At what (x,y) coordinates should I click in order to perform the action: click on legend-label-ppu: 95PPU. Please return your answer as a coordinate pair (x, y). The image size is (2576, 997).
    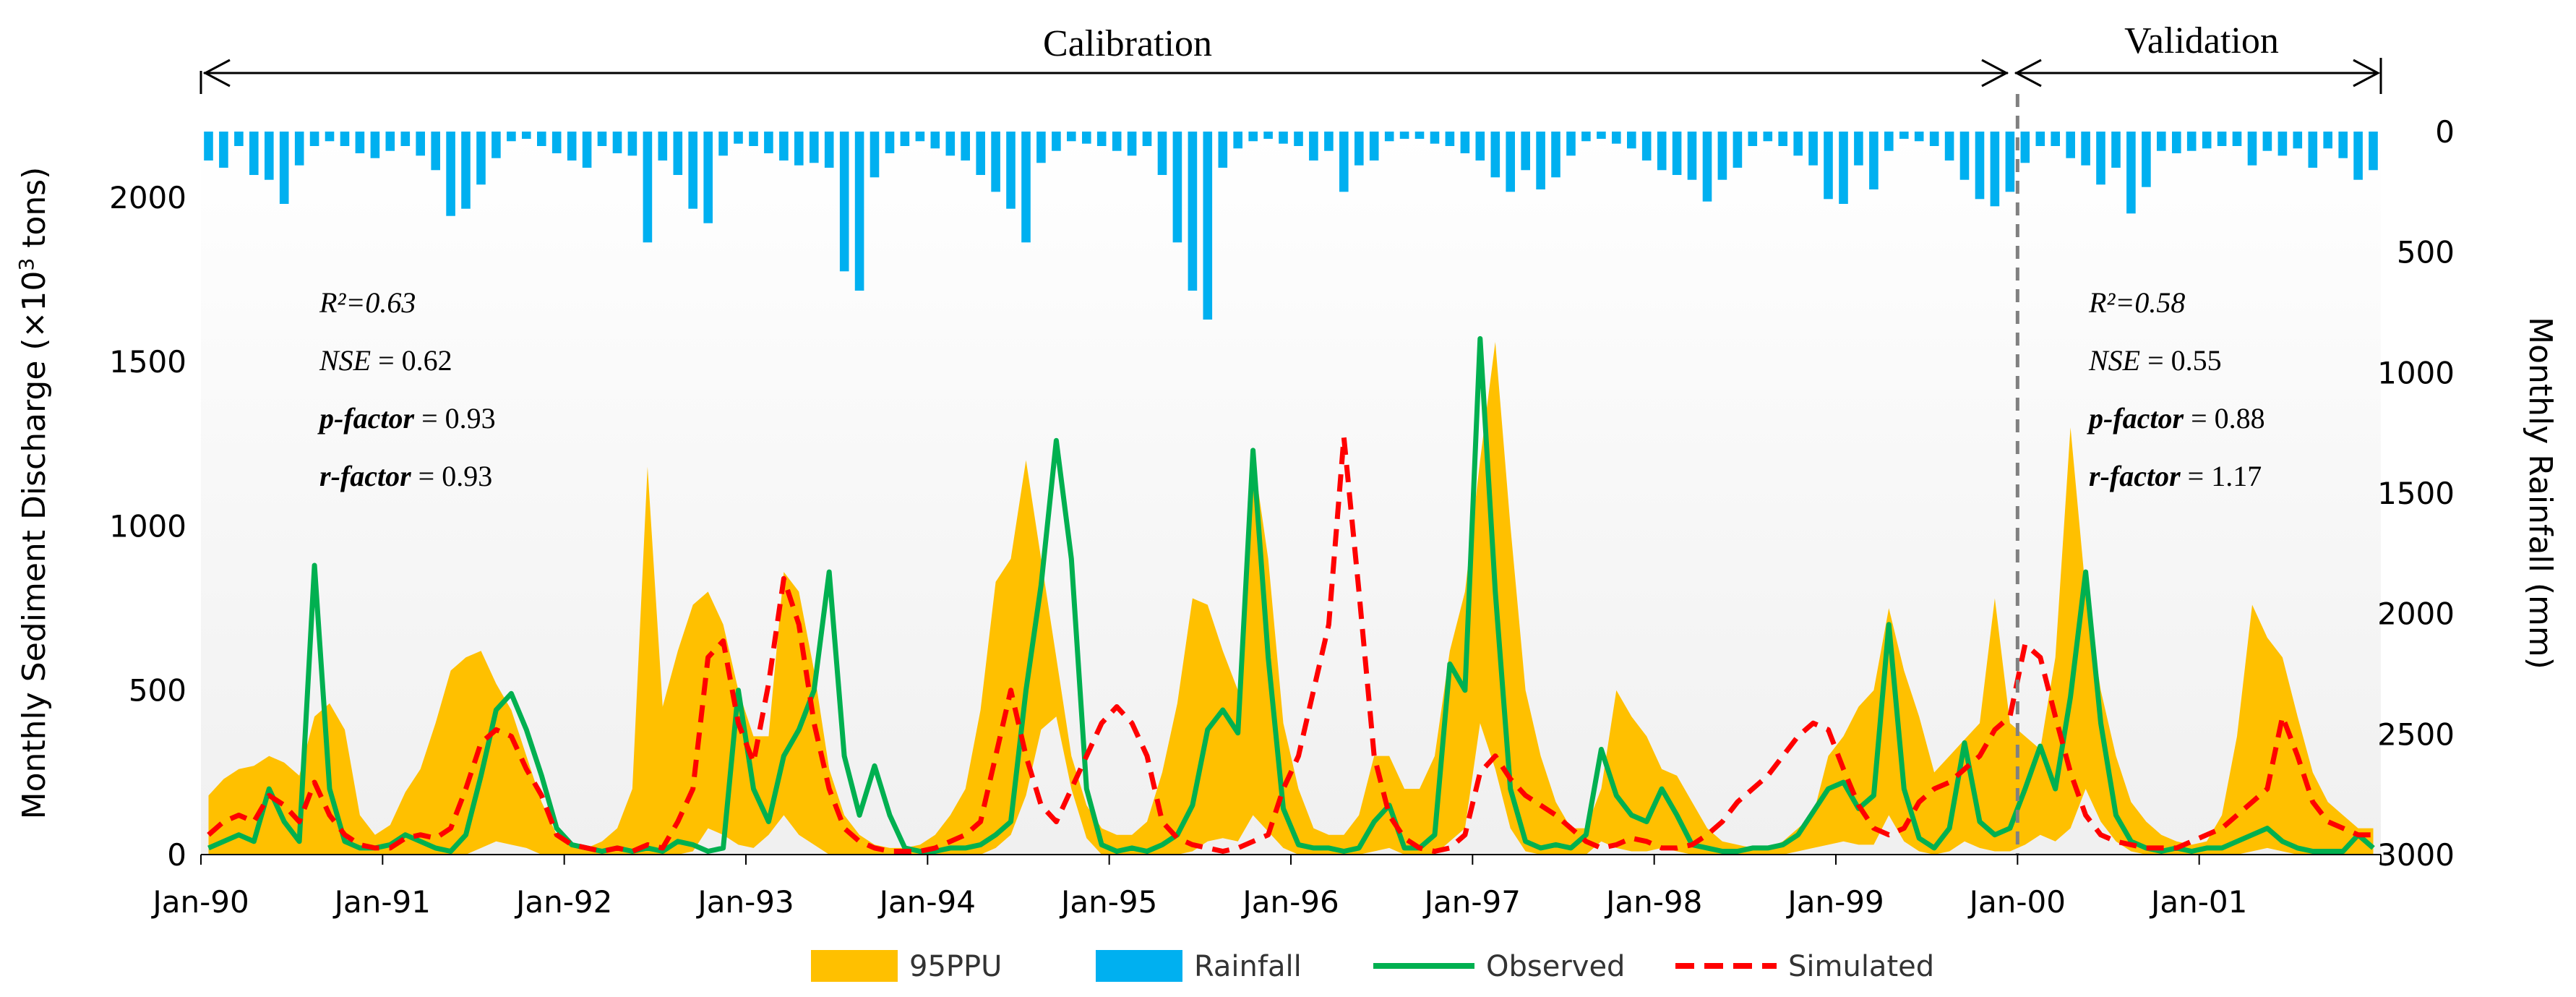
    Looking at the image, I should click on (955, 966).